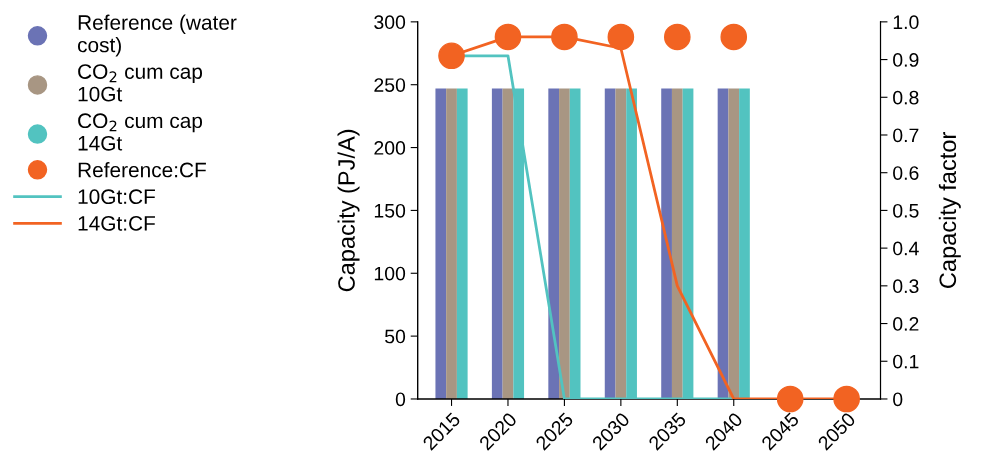 The height and width of the screenshot is (465, 1004). I want to click on legend-label: Reference:CF, so click(142, 170).